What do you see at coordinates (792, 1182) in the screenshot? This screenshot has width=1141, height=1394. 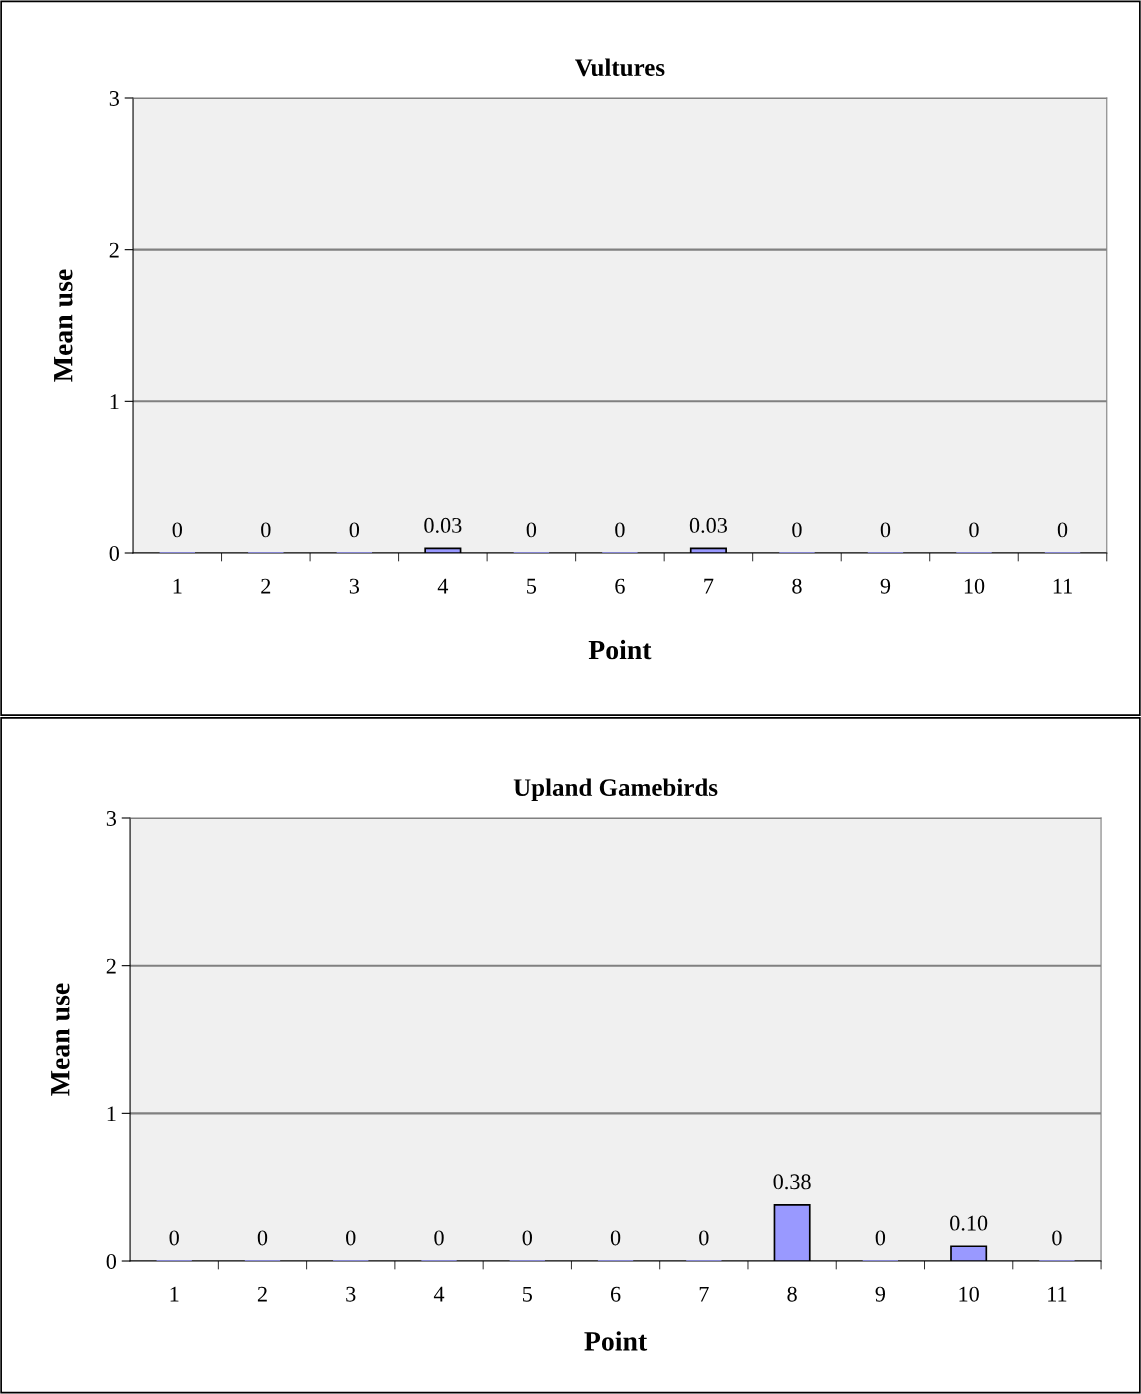 I see `data-label: 0.38` at bounding box center [792, 1182].